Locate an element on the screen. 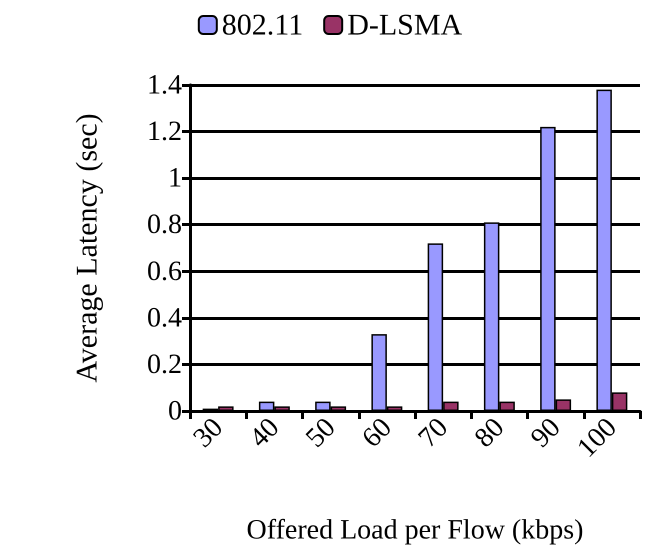 This screenshot has height=546, width=660. legend-label: D-LSMA is located at coordinates (405, 25).